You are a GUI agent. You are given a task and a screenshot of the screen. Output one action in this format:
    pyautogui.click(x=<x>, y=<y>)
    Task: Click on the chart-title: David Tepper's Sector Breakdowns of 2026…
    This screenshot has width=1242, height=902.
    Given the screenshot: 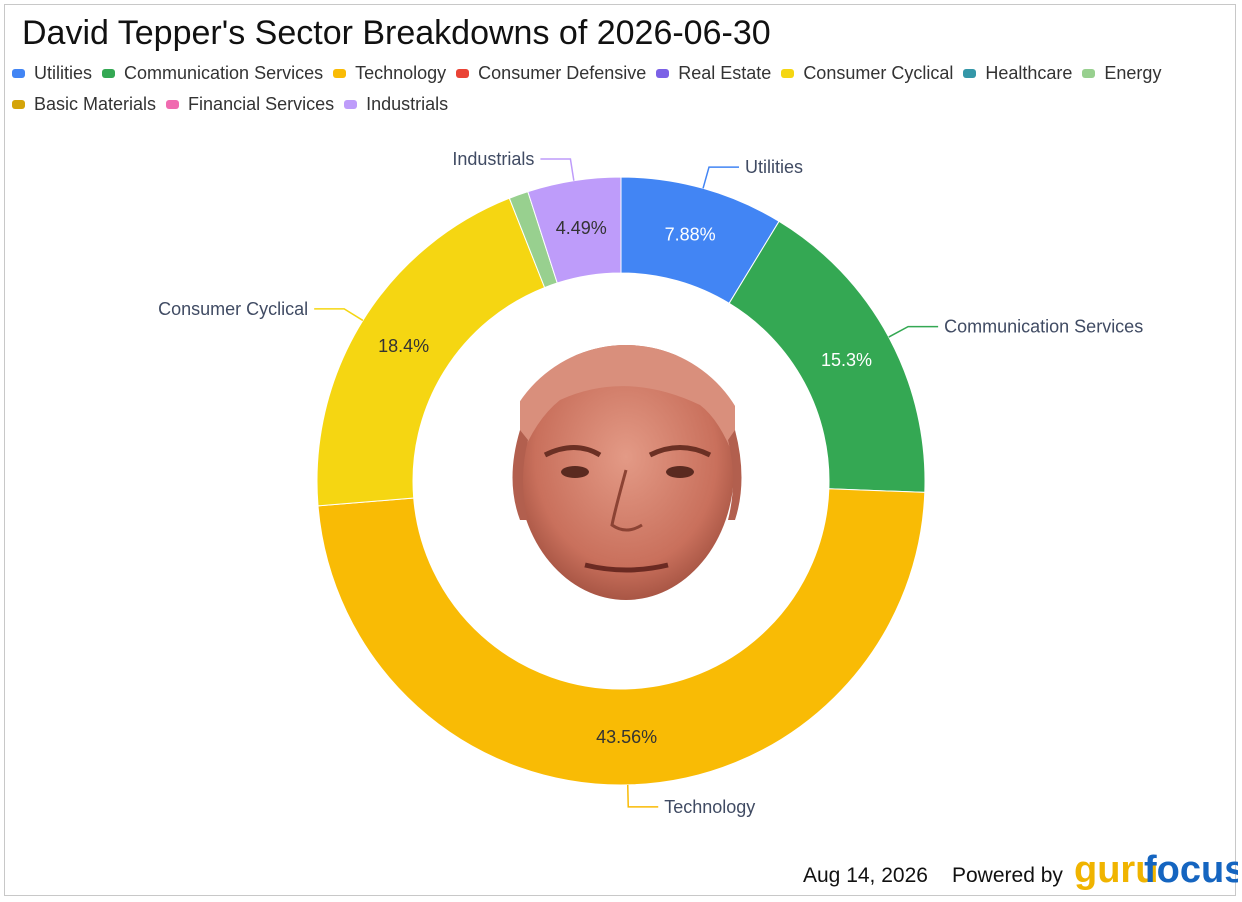 What is the action you would take?
    pyautogui.click(x=396, y=33)
    